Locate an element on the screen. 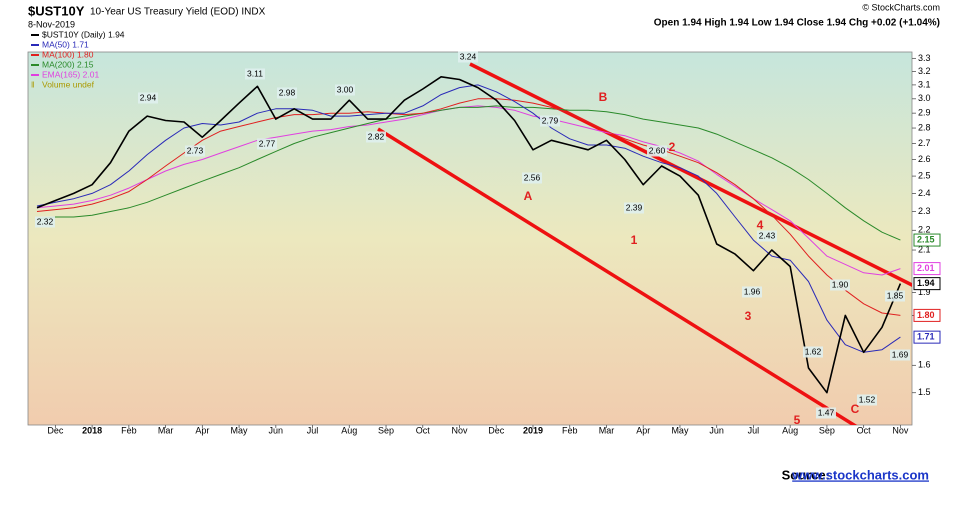 This screenshot has width=966, height=520. price-note: 2.82 is located at coordinates (376, 136).